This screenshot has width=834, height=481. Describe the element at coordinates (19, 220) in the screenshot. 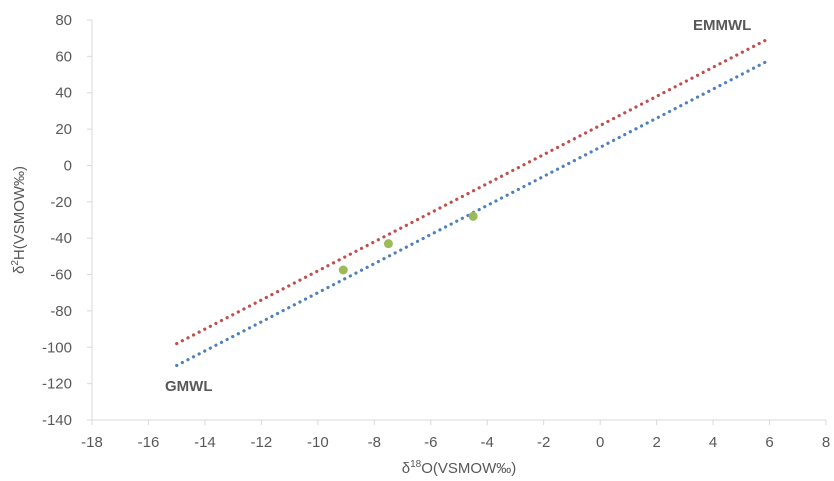

I see `y-axis-title: δ2H(VSMOW‰)` at that location.